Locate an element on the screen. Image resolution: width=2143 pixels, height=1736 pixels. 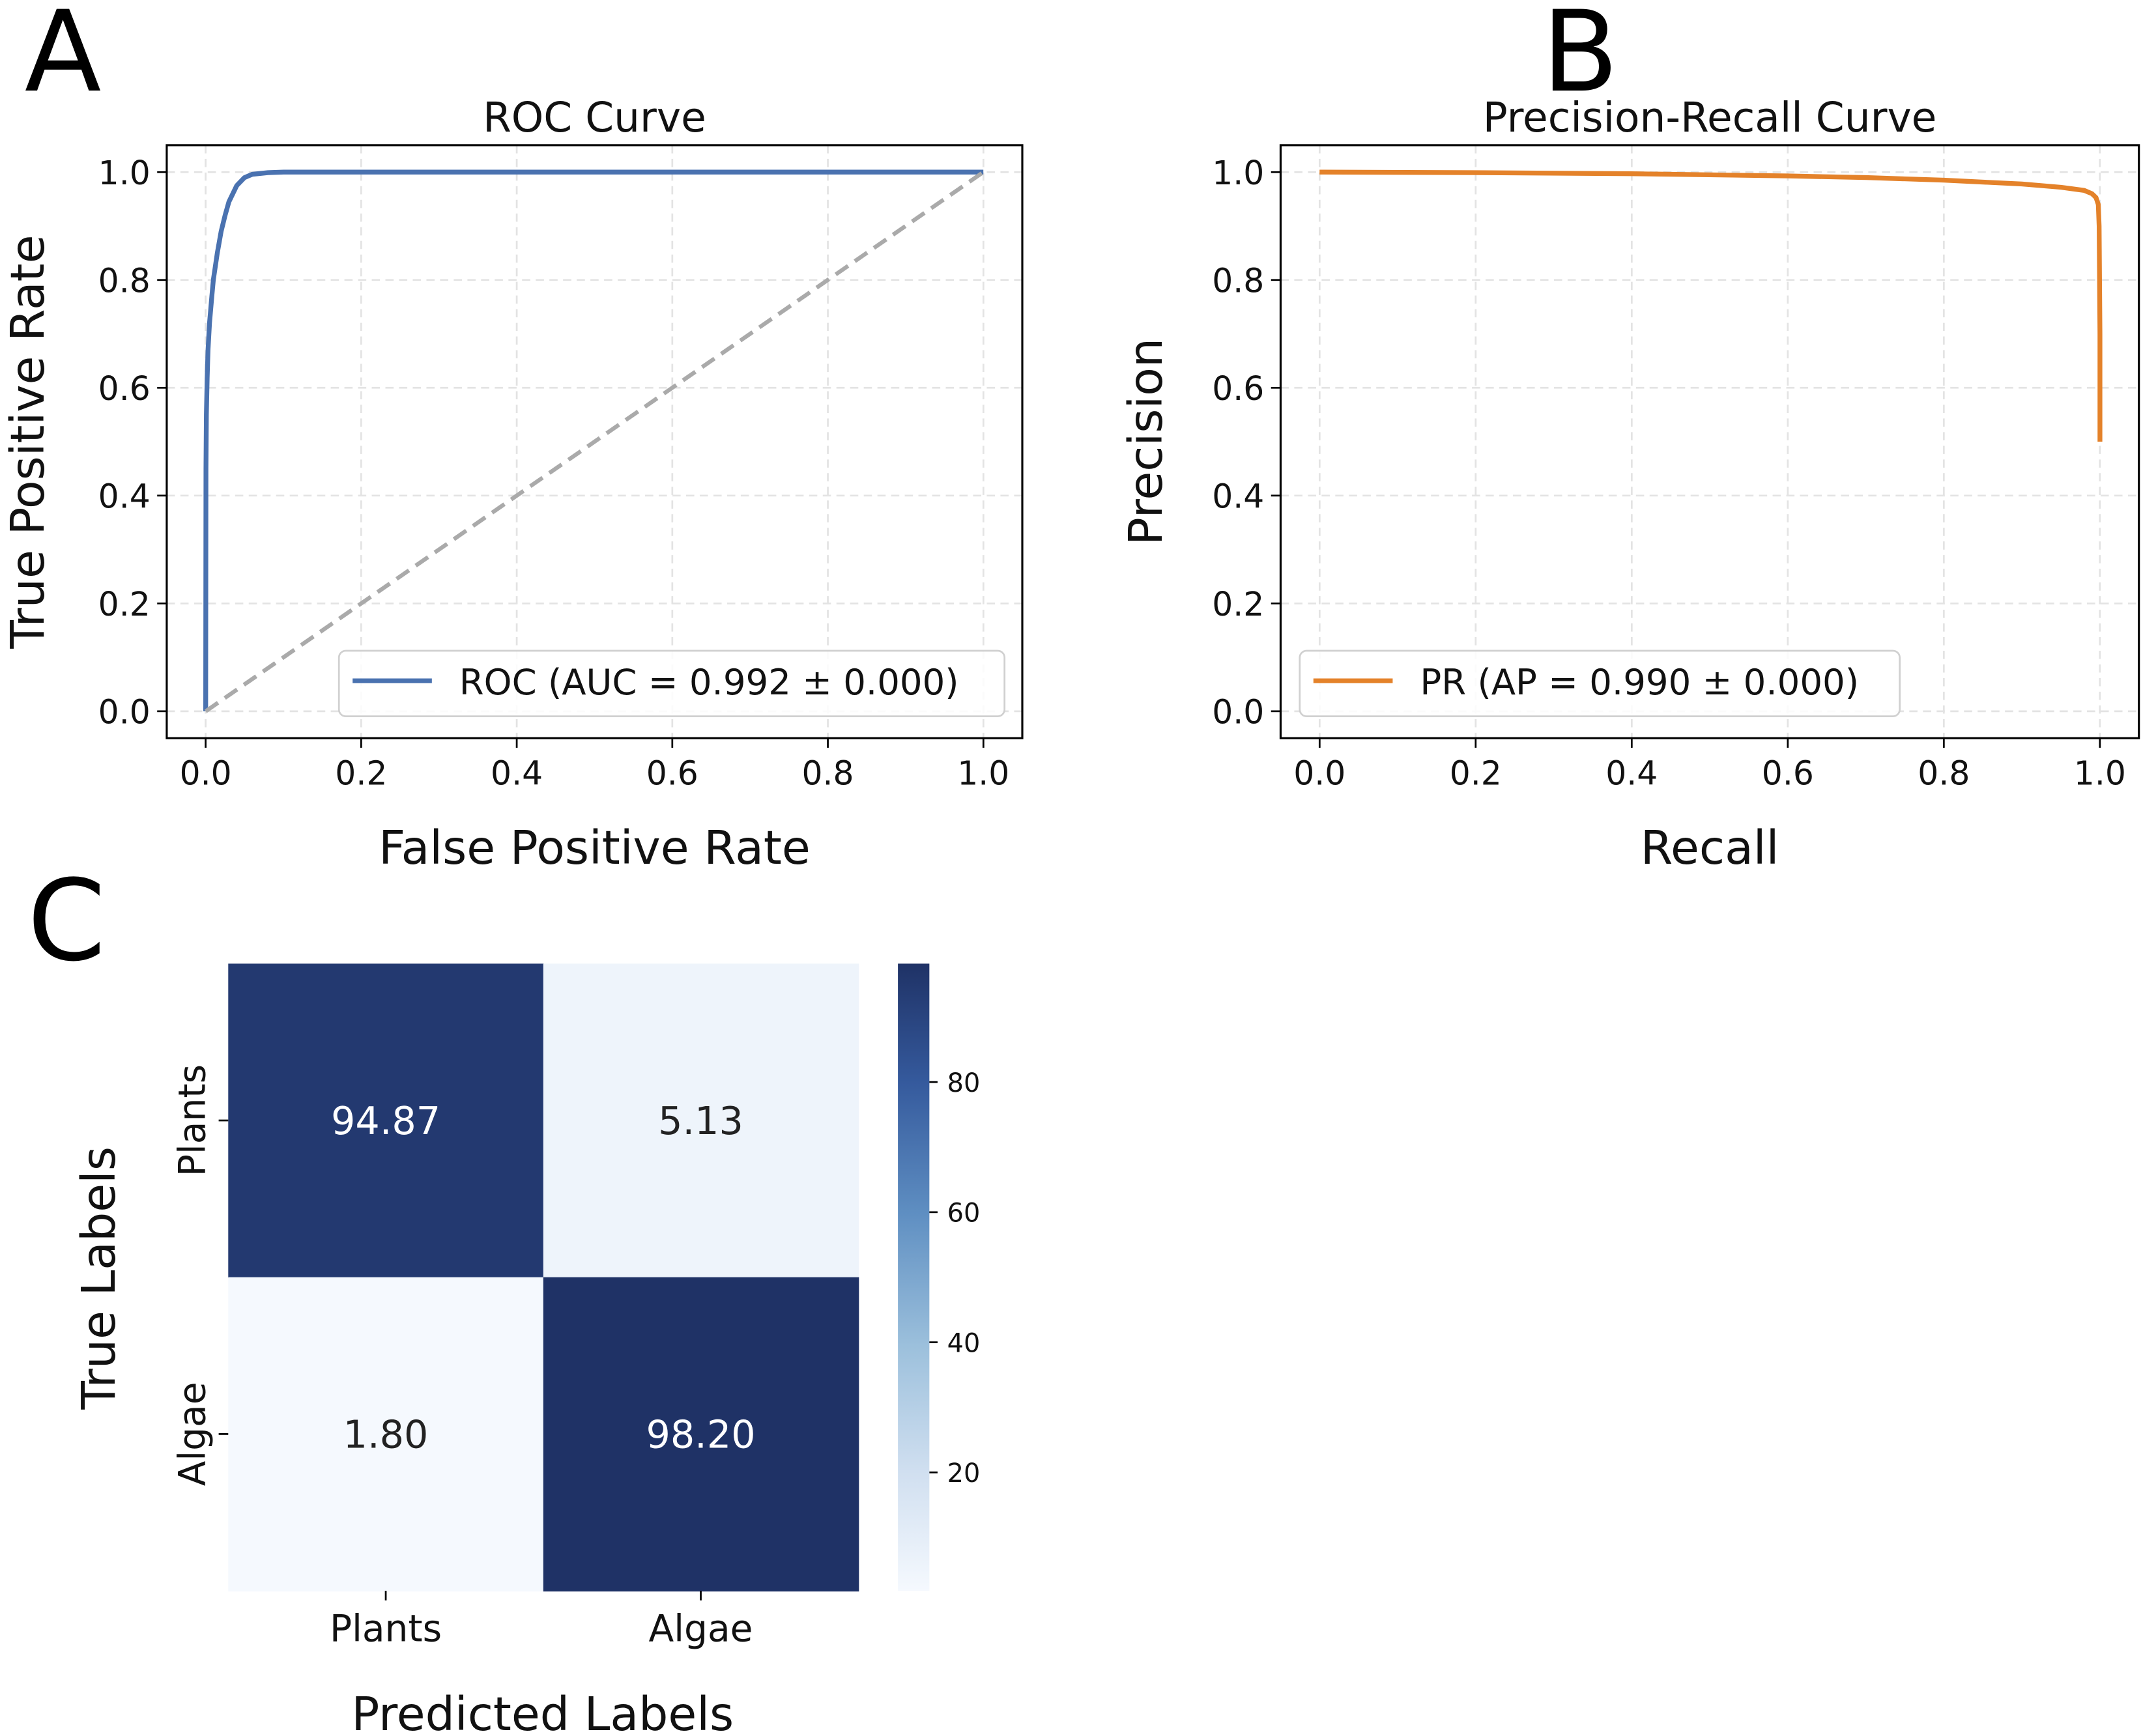
pr-ytick-label: 0.2 is located at coordinates (1238, 604).